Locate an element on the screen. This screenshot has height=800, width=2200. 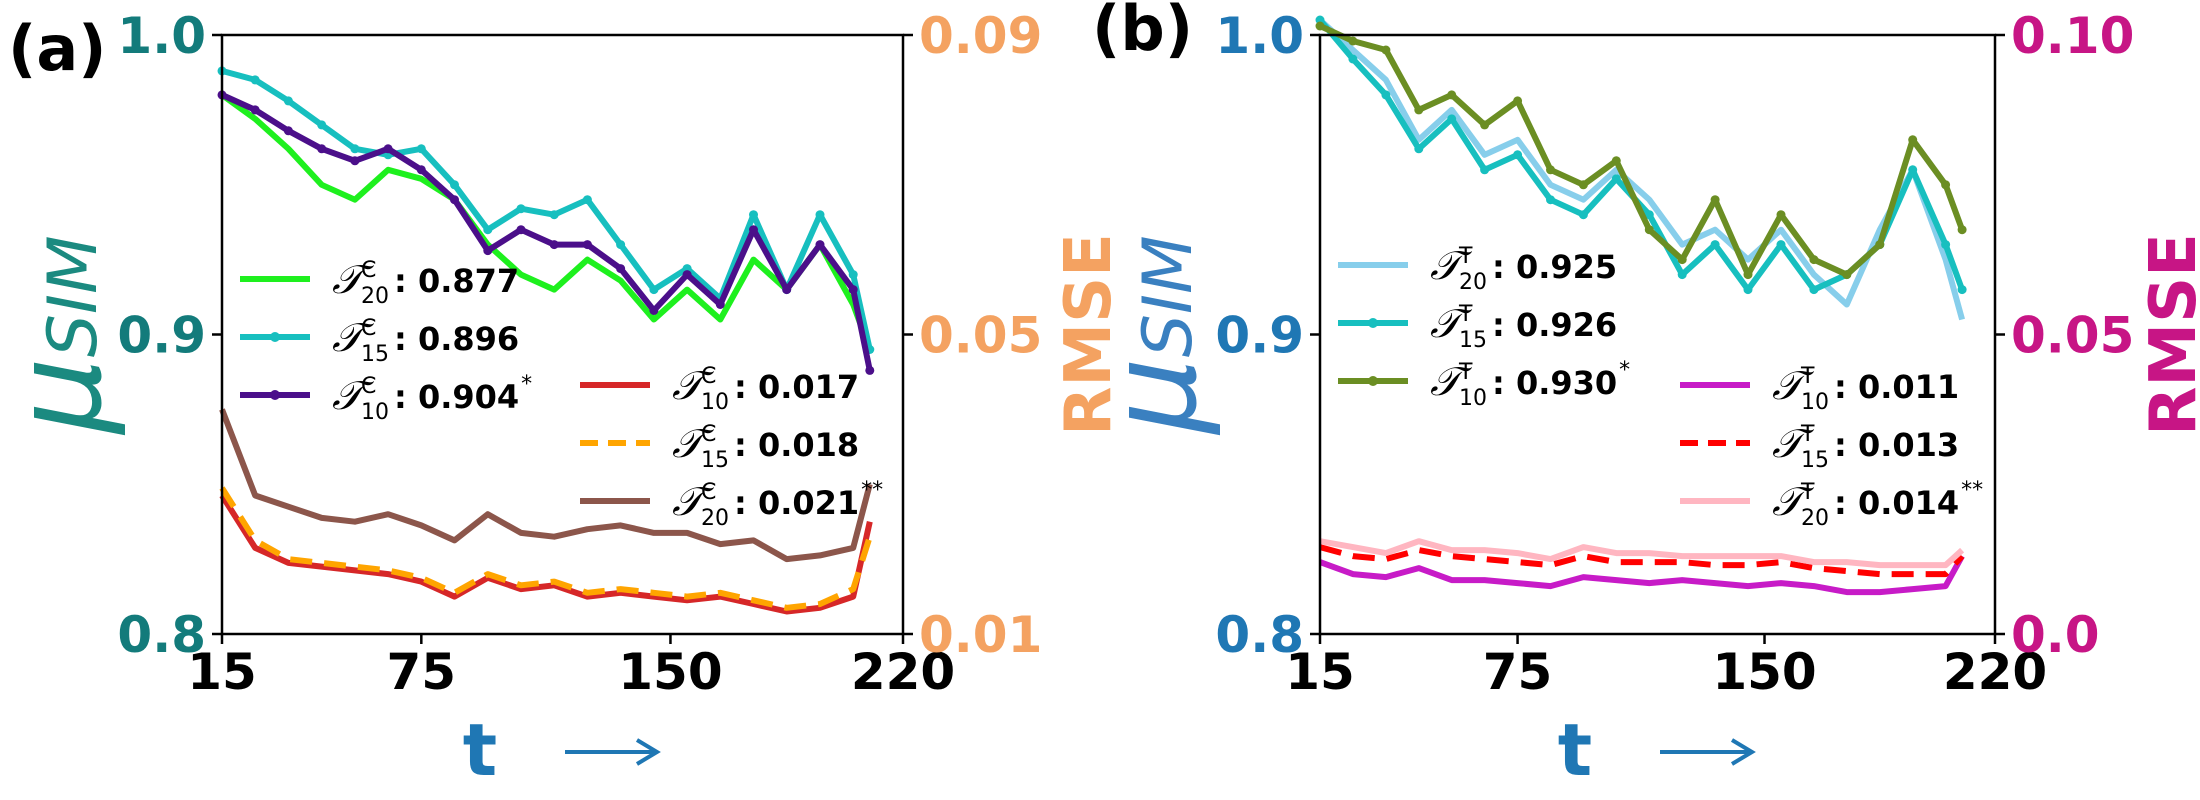
y2-tick-label: 0.05 is located at coordinates (980, 336).